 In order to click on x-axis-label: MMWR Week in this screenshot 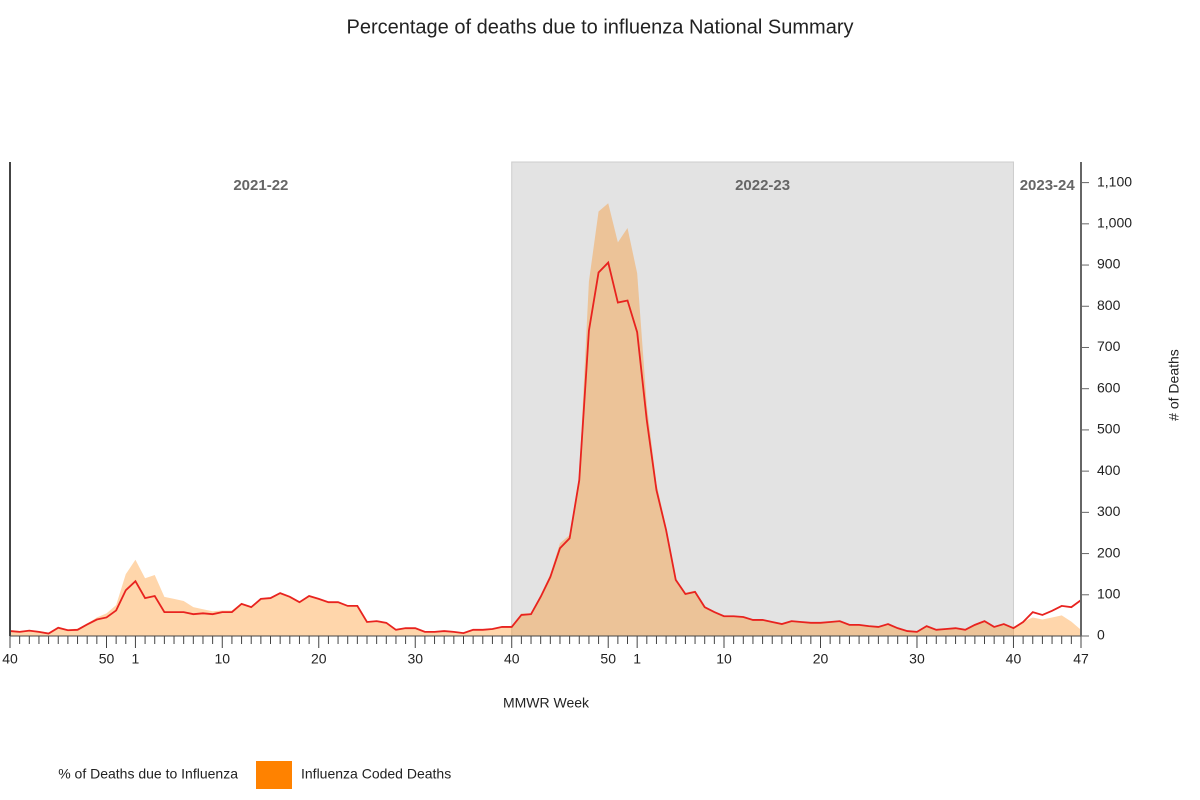, I will do `click(546, 703)`.